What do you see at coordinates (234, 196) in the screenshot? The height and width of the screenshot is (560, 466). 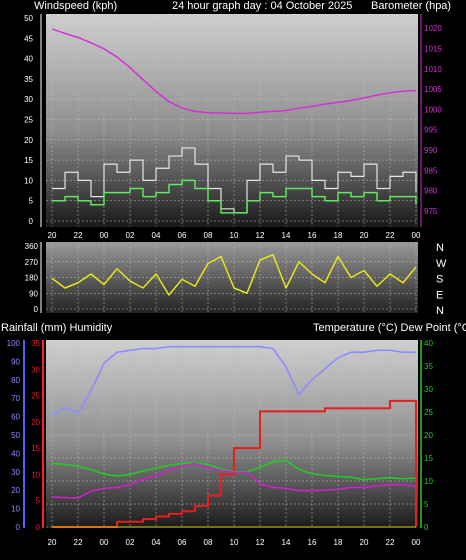 I see `wind_avg-line` at bounding box center [234, 196].